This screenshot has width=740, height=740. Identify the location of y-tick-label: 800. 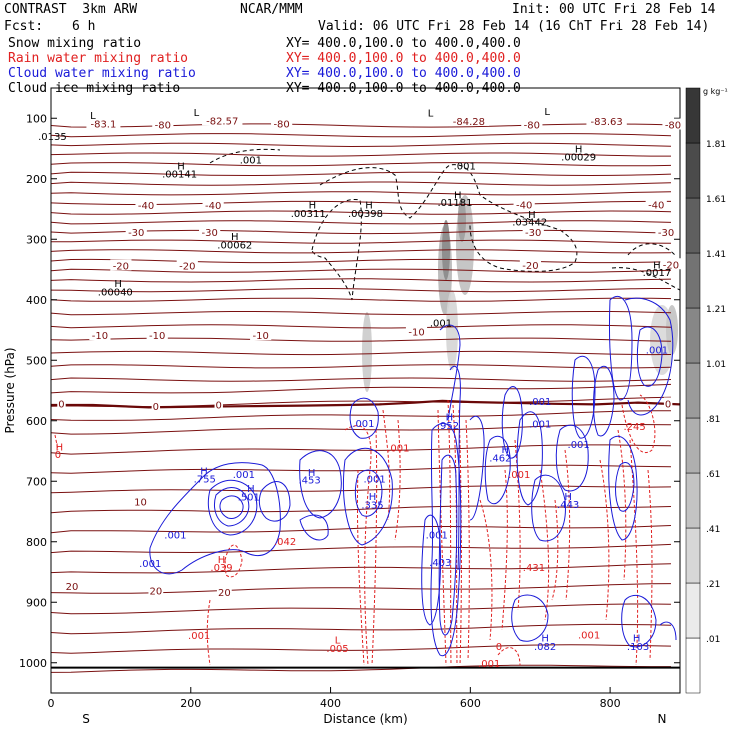
(36, 542).